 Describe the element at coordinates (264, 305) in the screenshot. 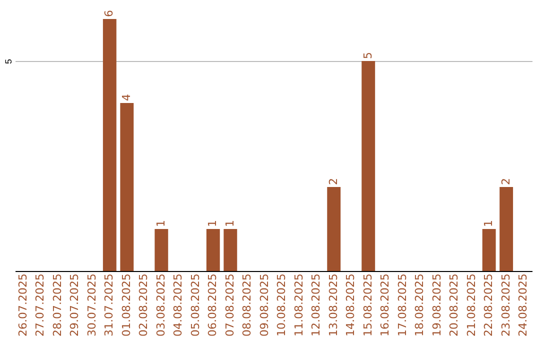

I see `x-tick-label: 09.08.2025` at that location.